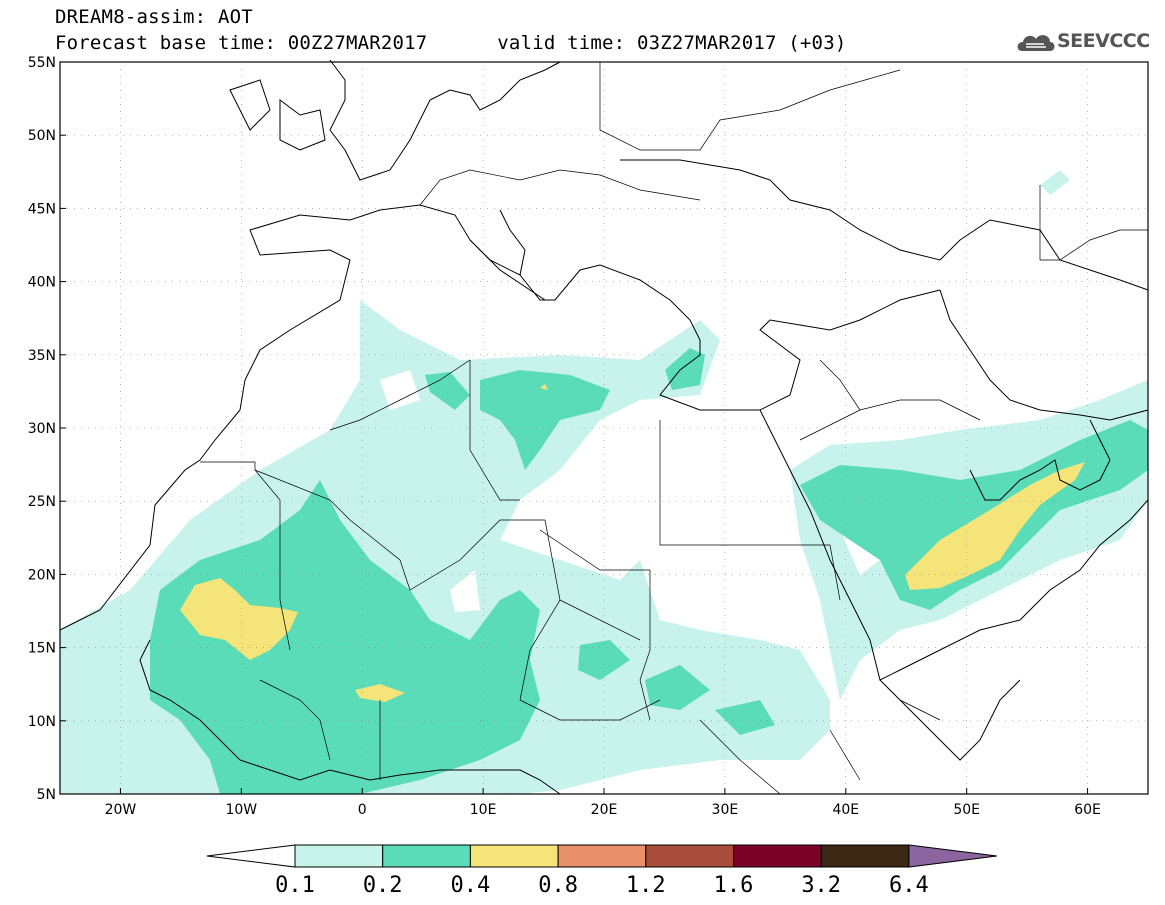 Image resolution: width=1165 pixels, height=905 pixels. What do you see at coordinates (909, 885) in the screenshot?
I see `colorbar-level-label: 6.4` at bounding box center [909, 885].